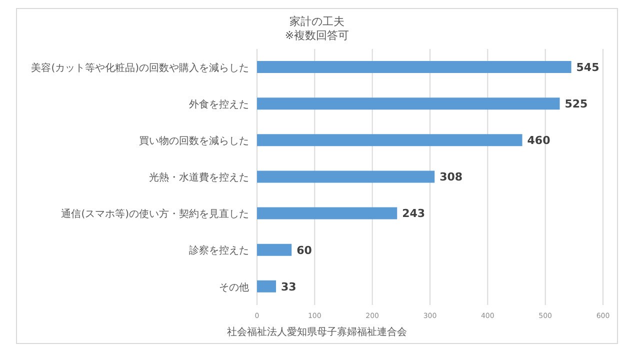 This screenshot has height=360, width=640. What do you see at coordinates (539, 141) in the screenshot?
I see `data-label: 460` at bounding box center [539, 141].